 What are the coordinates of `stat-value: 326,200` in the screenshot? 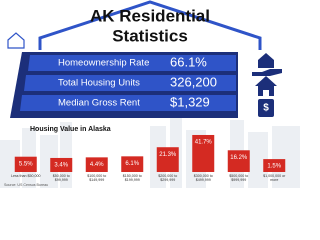 It's located at (193, 81).